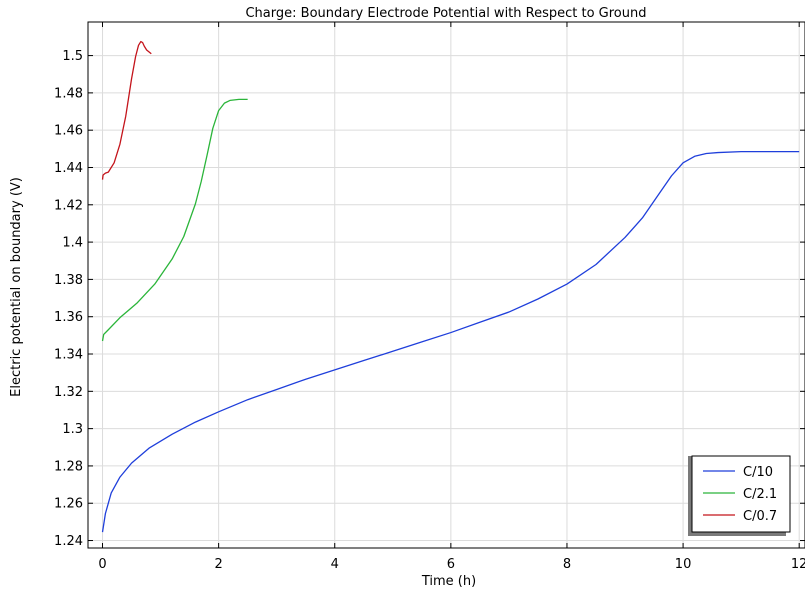 Image resolution: width=805 pixels, height=595 pixels. I want to click on y-tick-label: 1.4, so click(72, 243).